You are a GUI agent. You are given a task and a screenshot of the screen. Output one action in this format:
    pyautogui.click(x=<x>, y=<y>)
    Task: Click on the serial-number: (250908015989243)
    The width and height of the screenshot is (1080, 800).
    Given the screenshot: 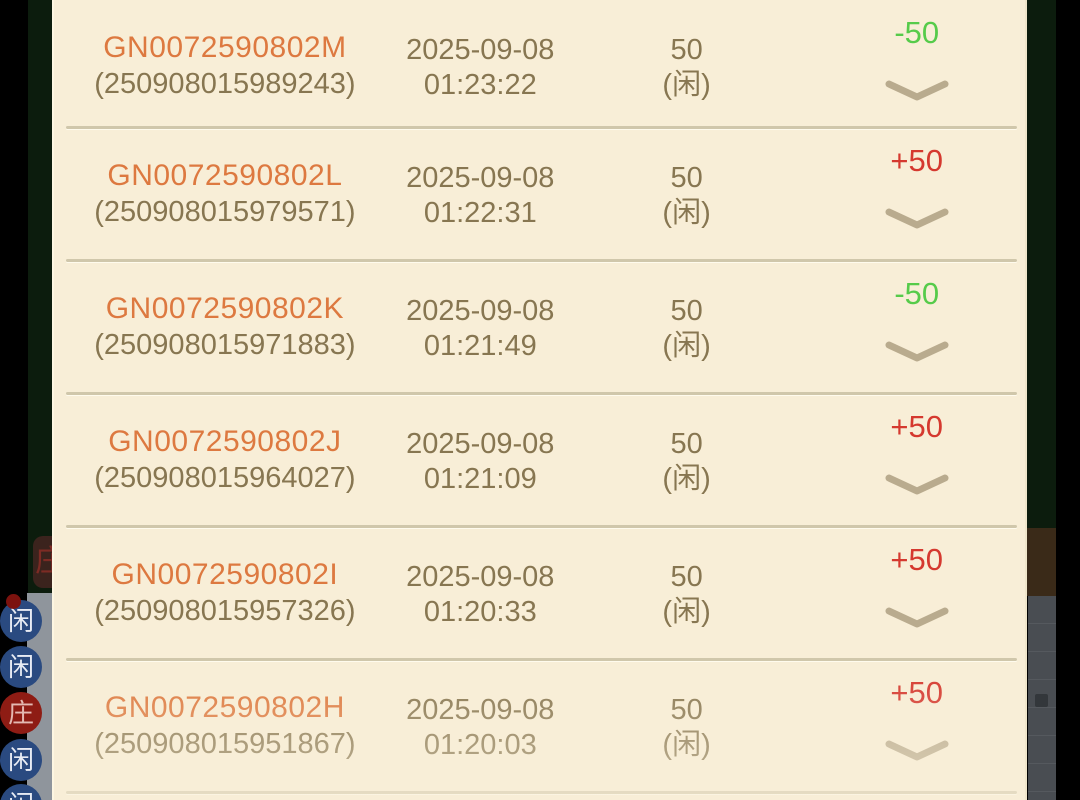 What is the action you would take?
    pyautogui.click(x=225, y=84)
    